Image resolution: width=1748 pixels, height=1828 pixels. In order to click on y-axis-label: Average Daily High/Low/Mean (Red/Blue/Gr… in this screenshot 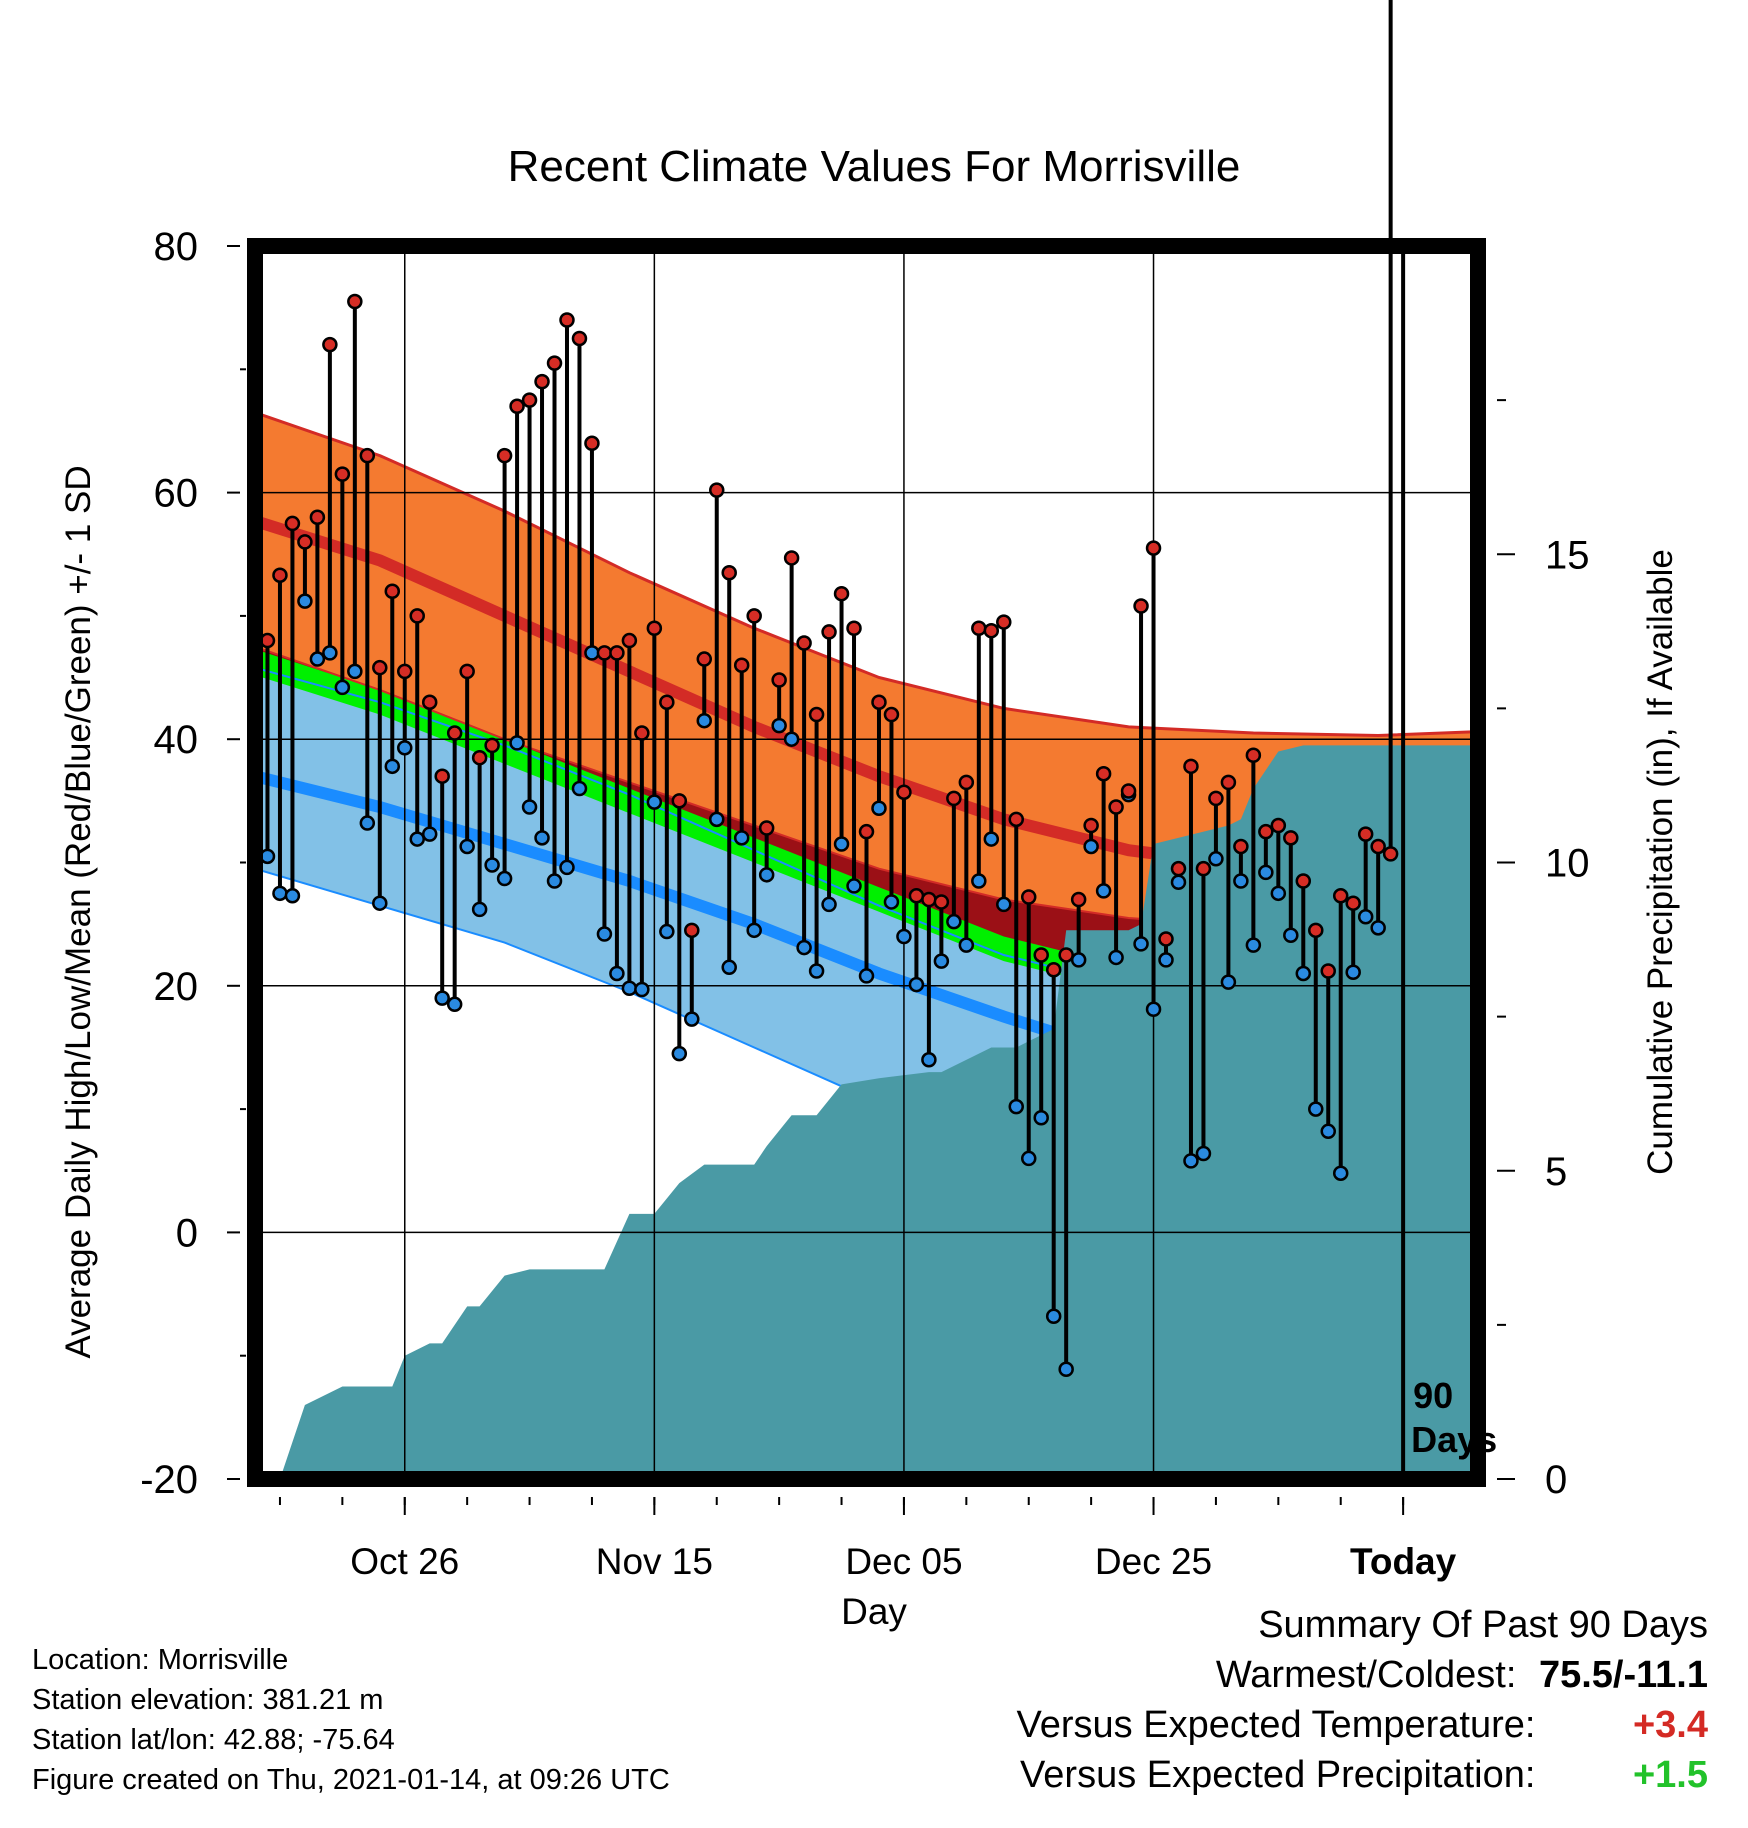, I will do `click(78, 911)`.